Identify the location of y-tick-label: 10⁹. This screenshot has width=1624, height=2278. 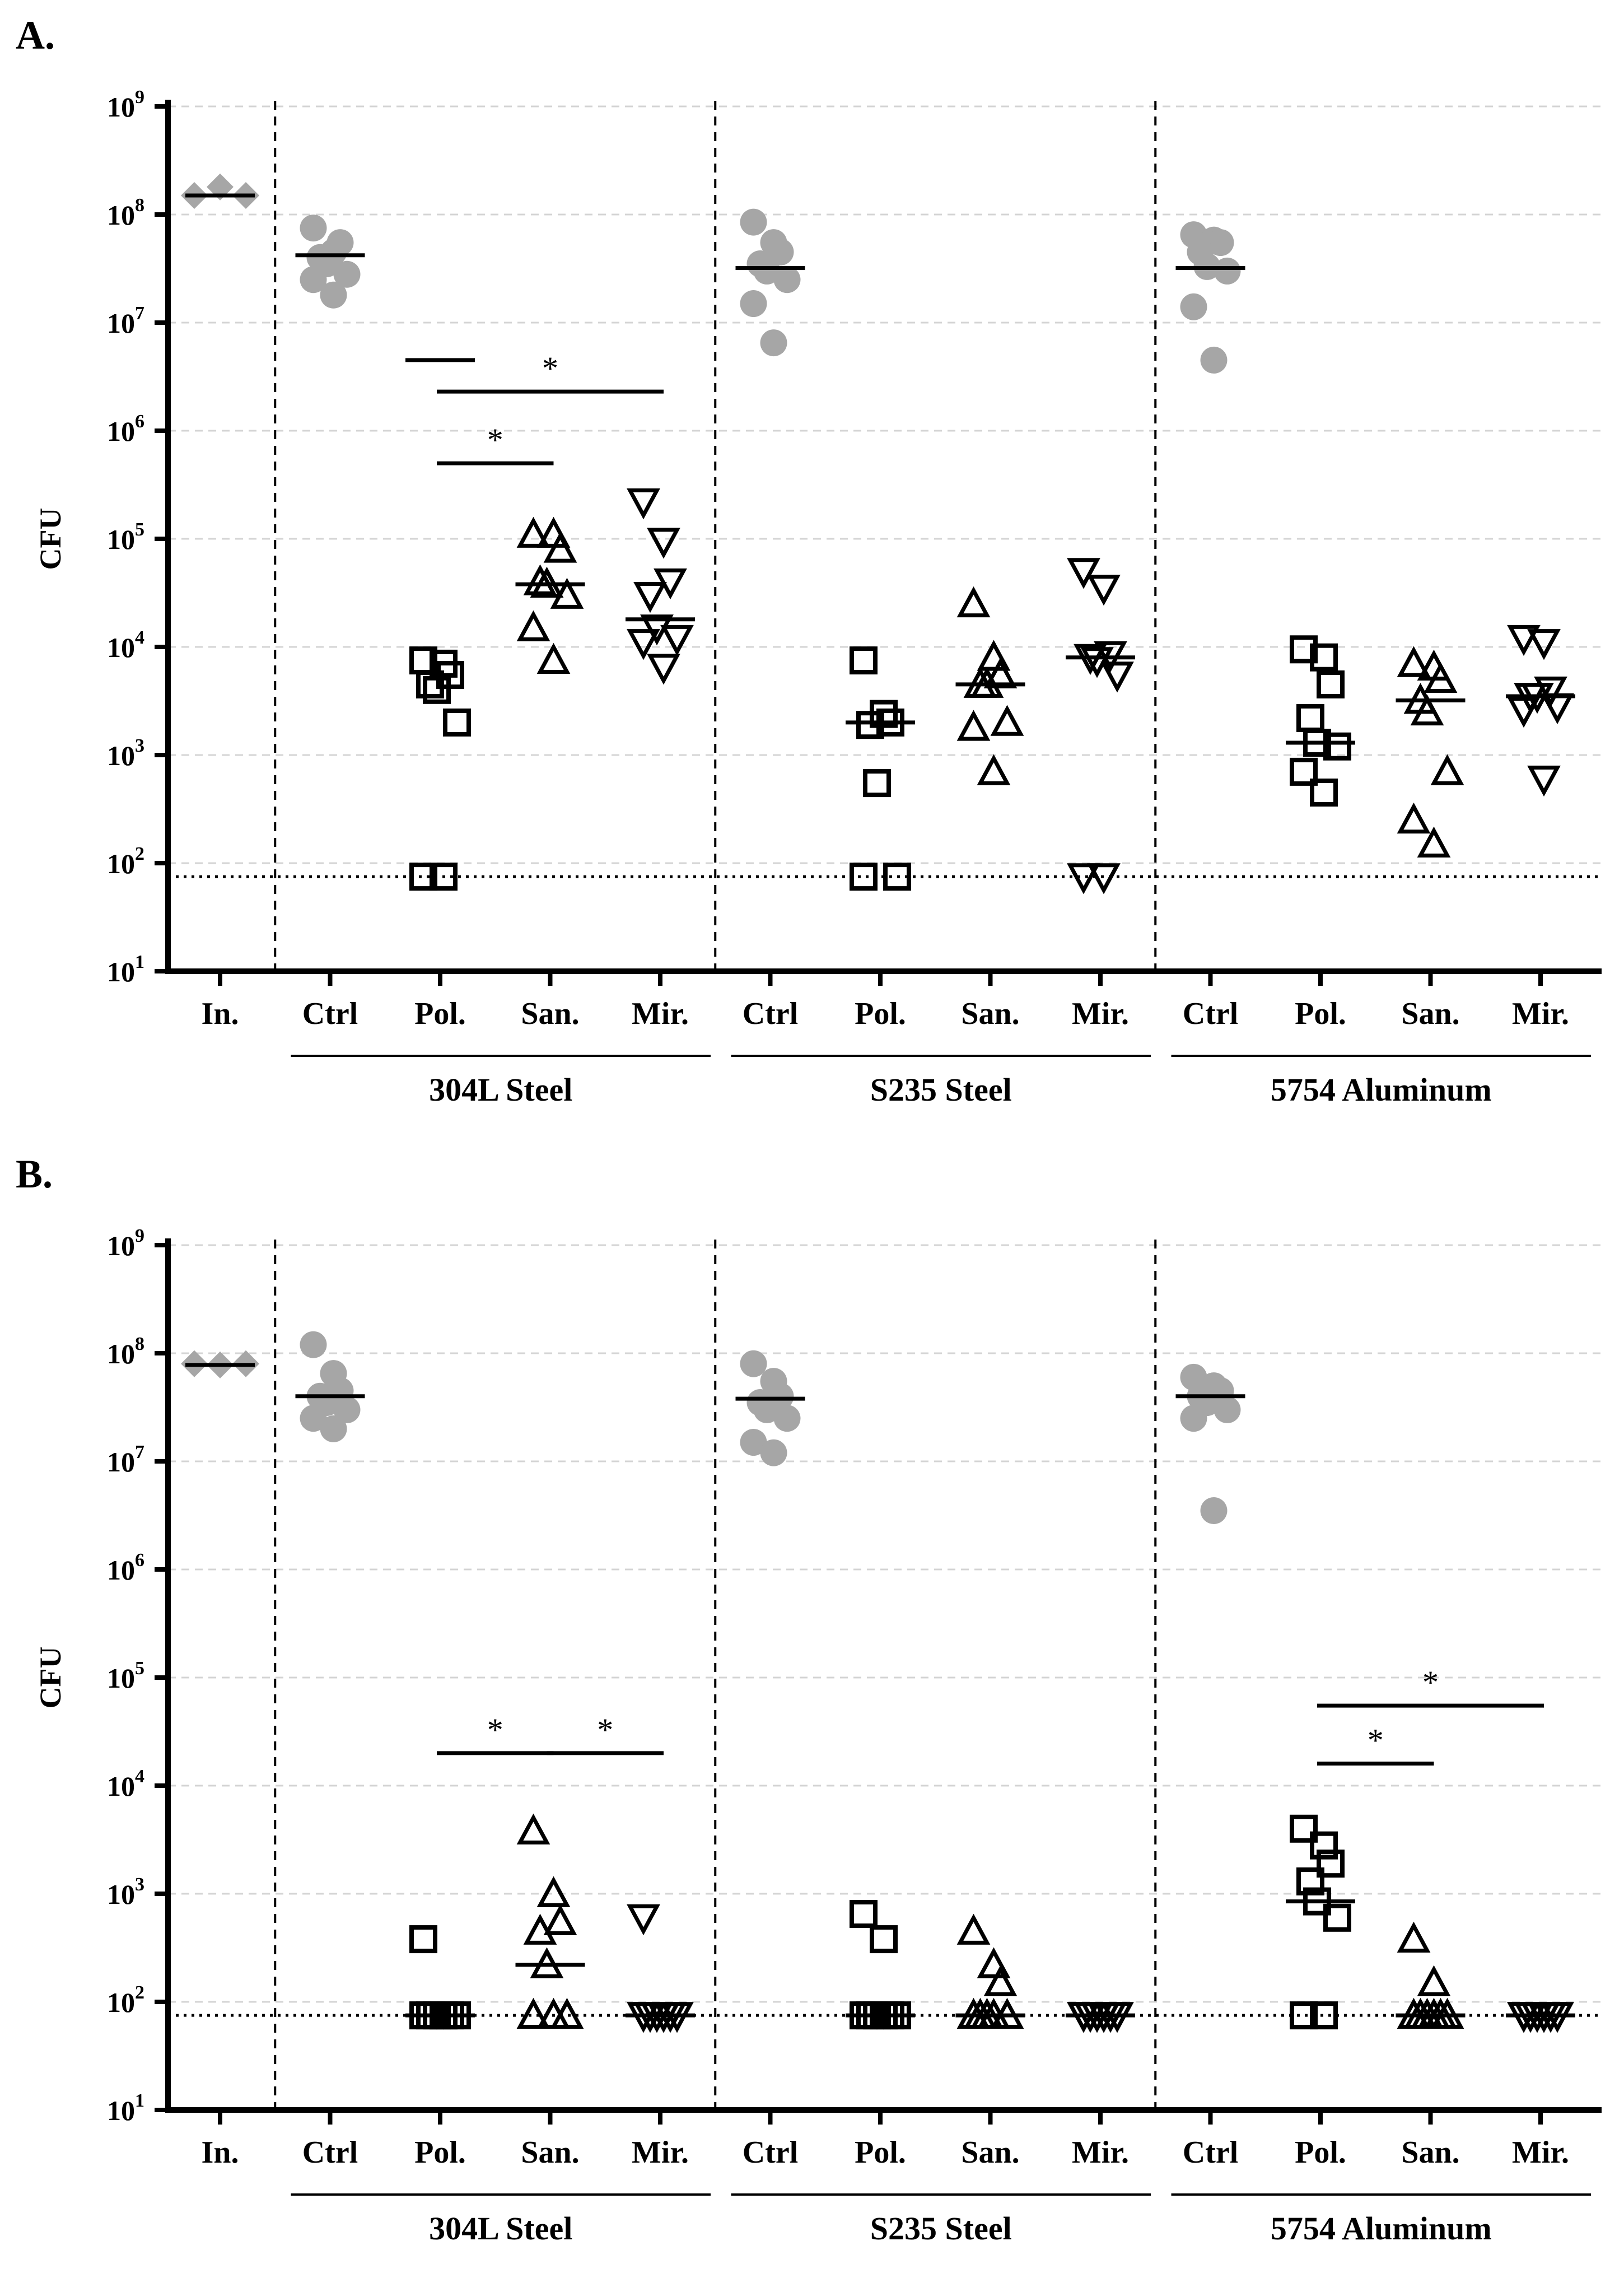
(126, 1244).